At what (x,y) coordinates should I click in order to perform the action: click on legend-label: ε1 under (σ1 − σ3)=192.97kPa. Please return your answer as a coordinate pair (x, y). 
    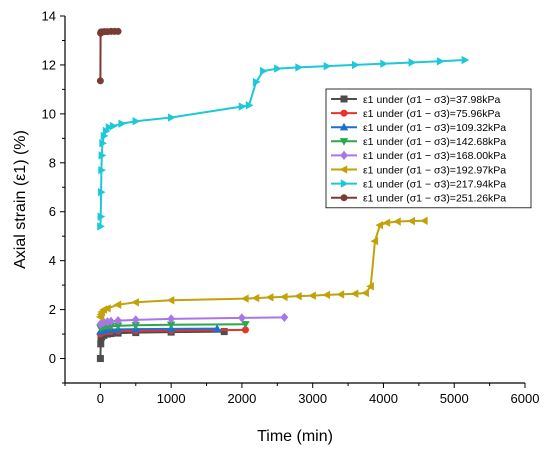
    Looking at the image, I should click on (434, 170).